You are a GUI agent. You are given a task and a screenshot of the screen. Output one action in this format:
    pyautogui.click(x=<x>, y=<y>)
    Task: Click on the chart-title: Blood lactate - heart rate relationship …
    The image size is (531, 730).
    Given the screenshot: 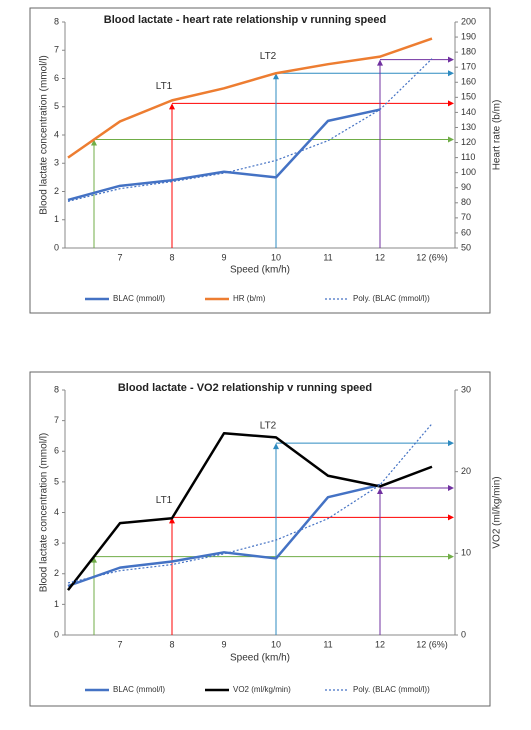 What is the action you would take?
    pyautogui.click(x=245, y=20)
    